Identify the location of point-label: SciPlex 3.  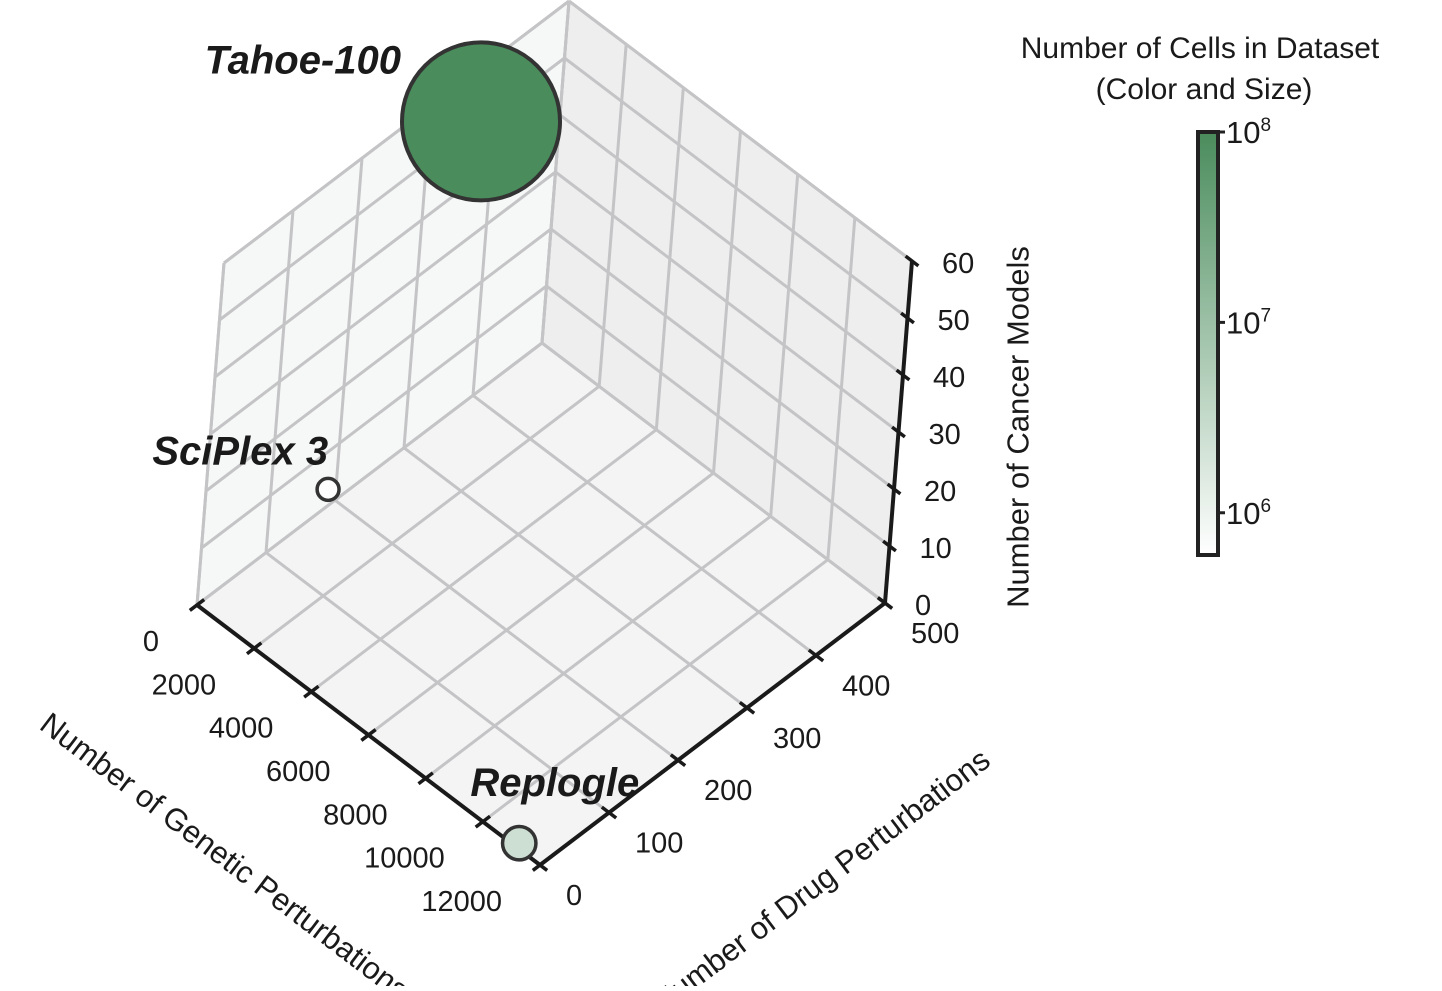
(240, 451).